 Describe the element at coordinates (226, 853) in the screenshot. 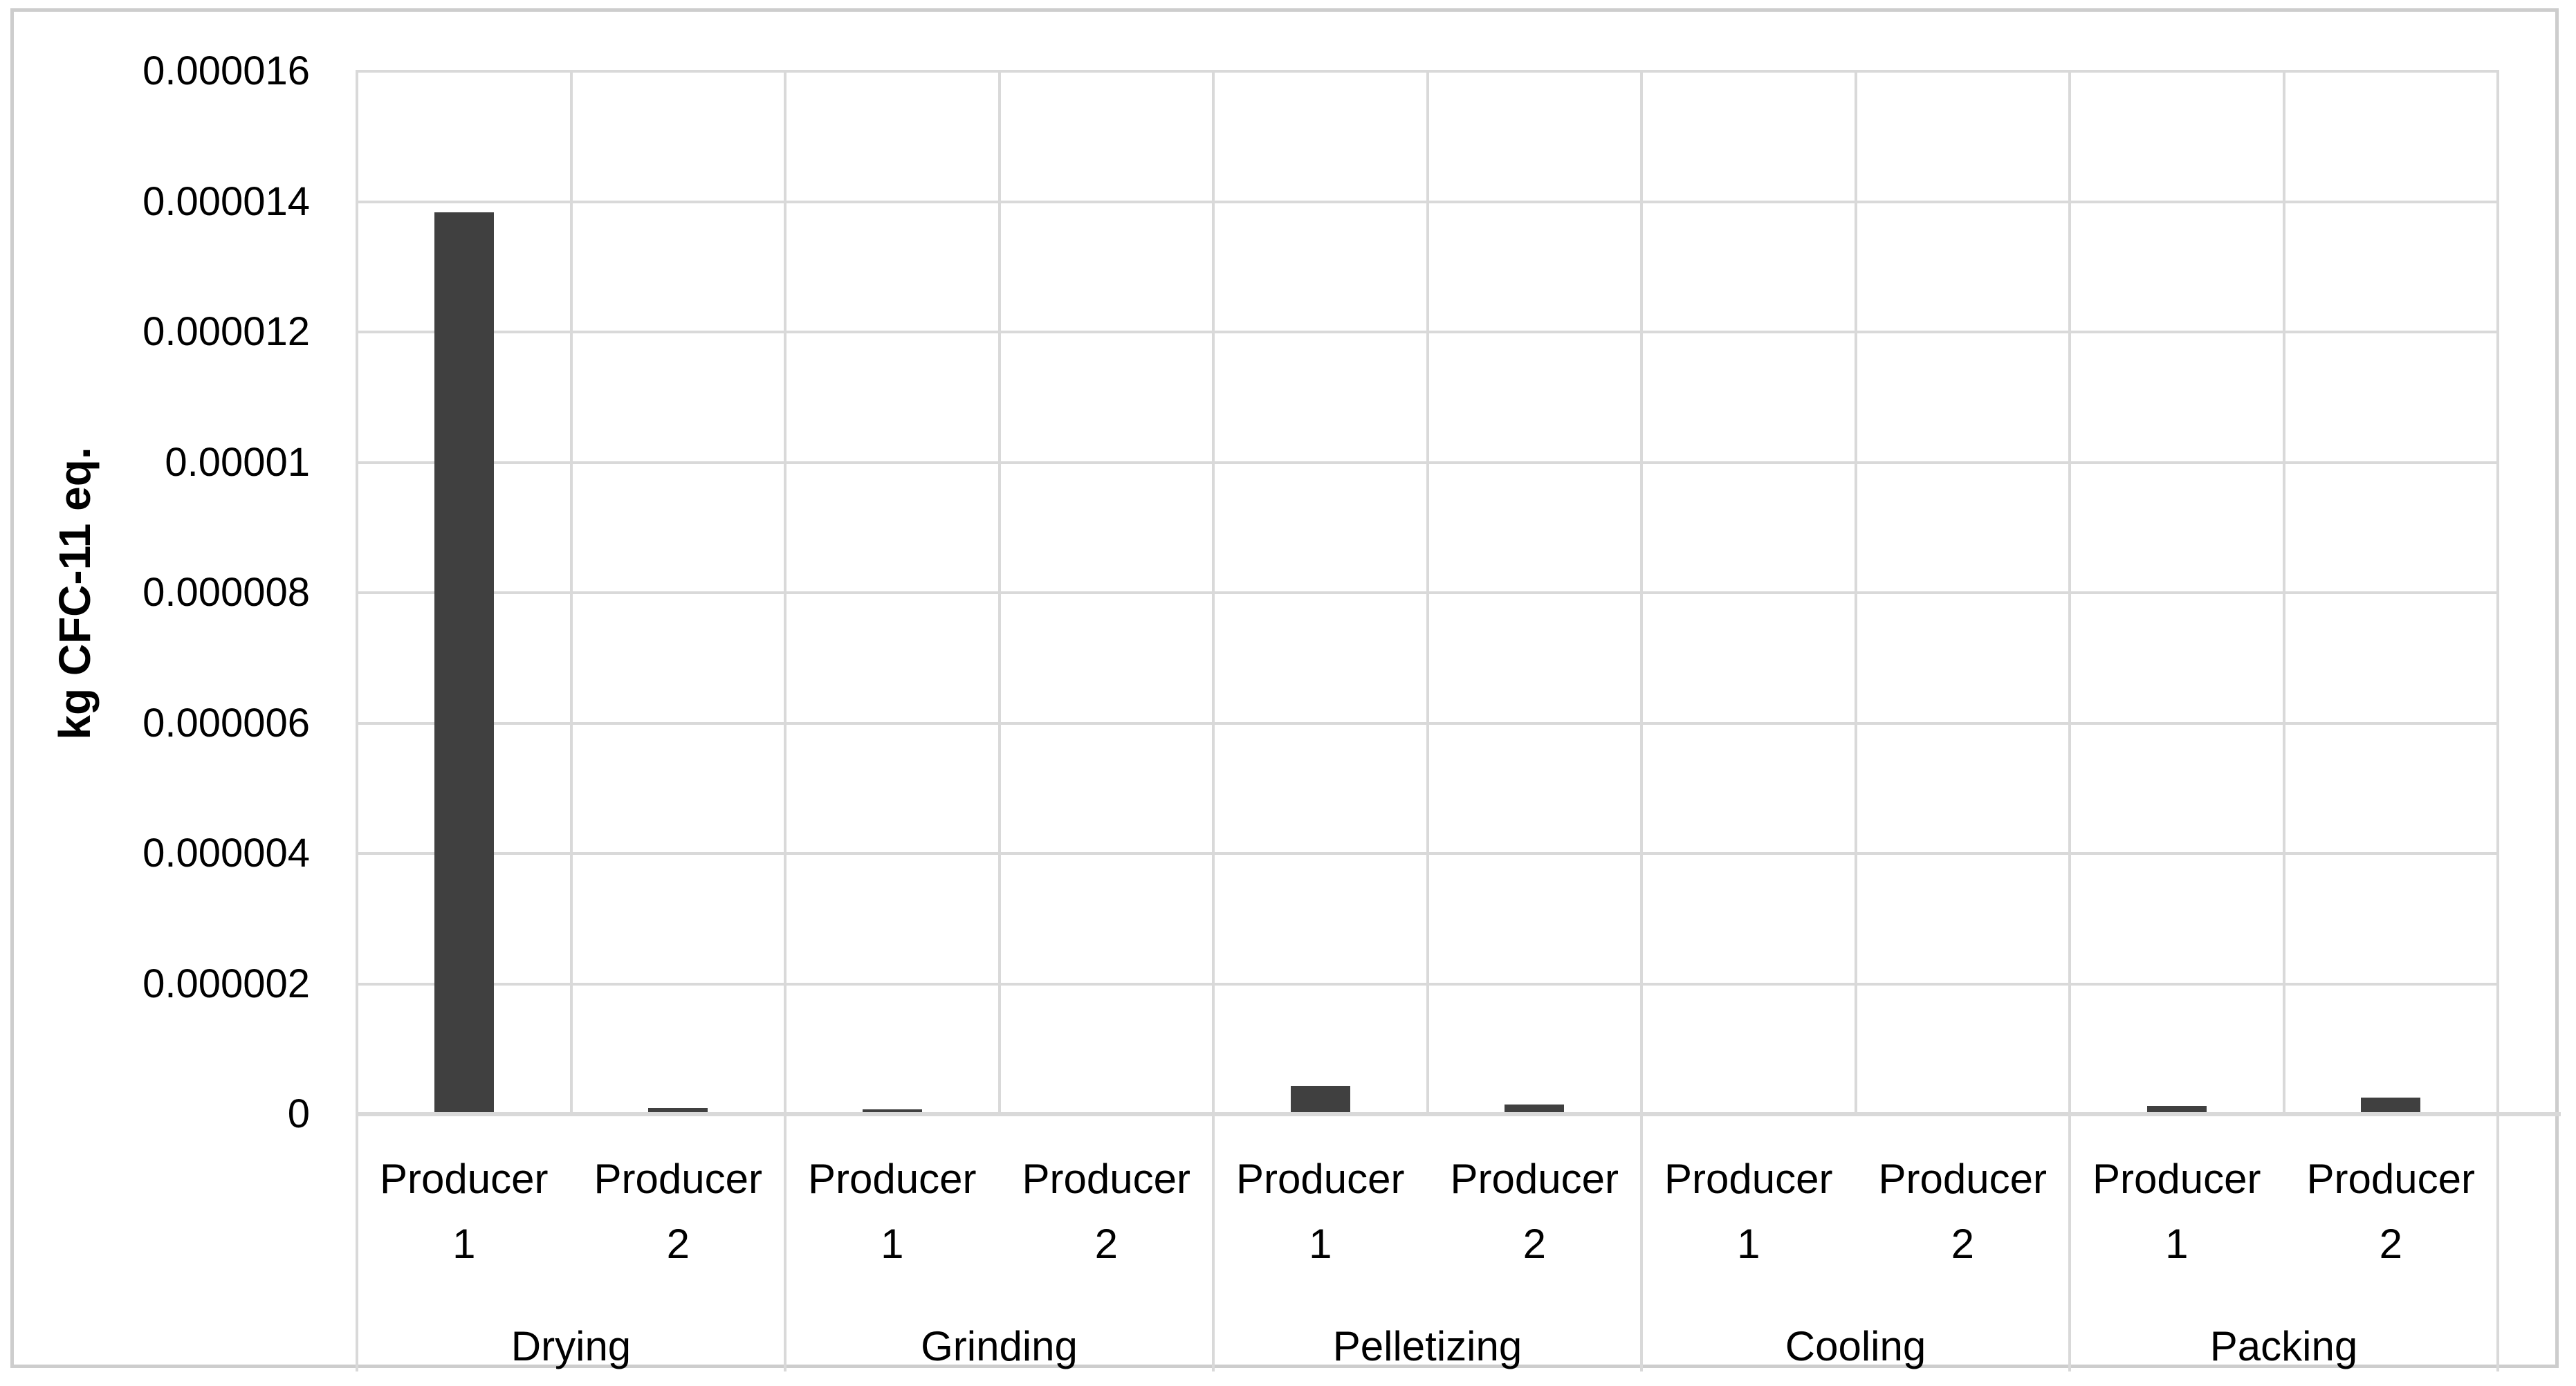

I see `y-tick-label: 0.000004` at that location.